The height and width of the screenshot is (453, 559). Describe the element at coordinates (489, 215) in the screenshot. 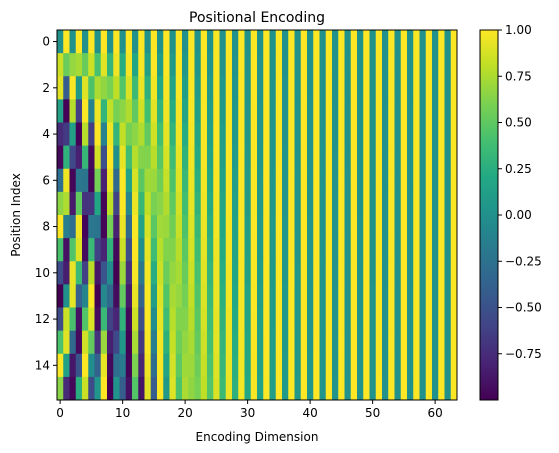

I see `colorbar` at that location.